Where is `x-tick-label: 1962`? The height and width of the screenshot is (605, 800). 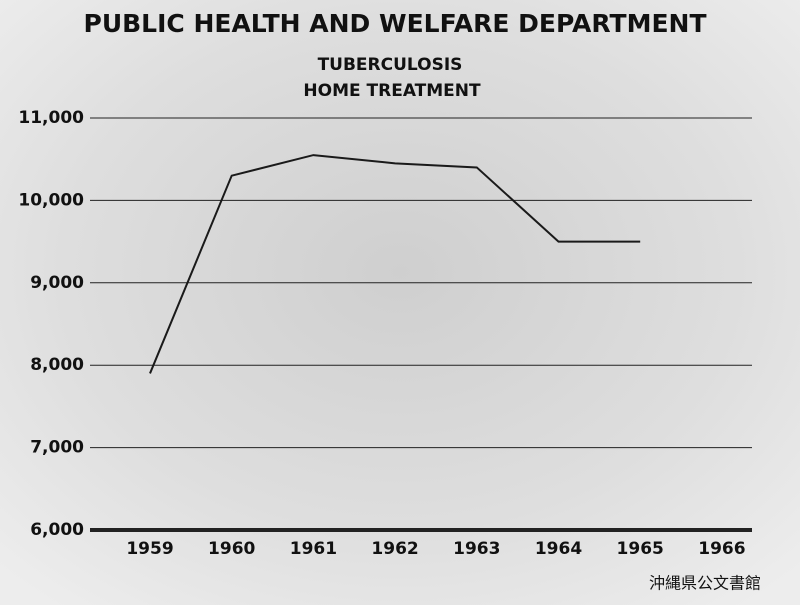 x-tick-label: 1962 is located at coordinates (394, 549).